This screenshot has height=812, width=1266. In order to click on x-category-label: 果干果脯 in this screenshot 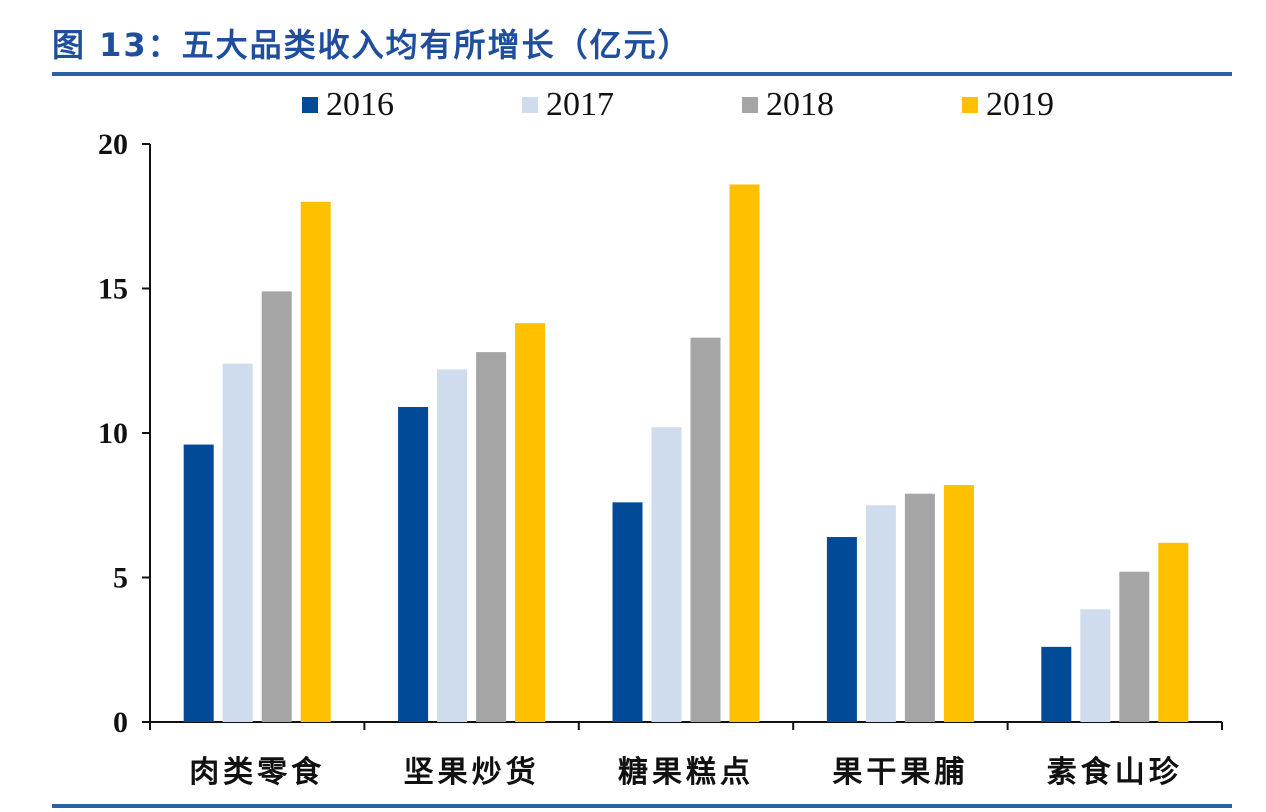, I will do `click(900, 772)`.